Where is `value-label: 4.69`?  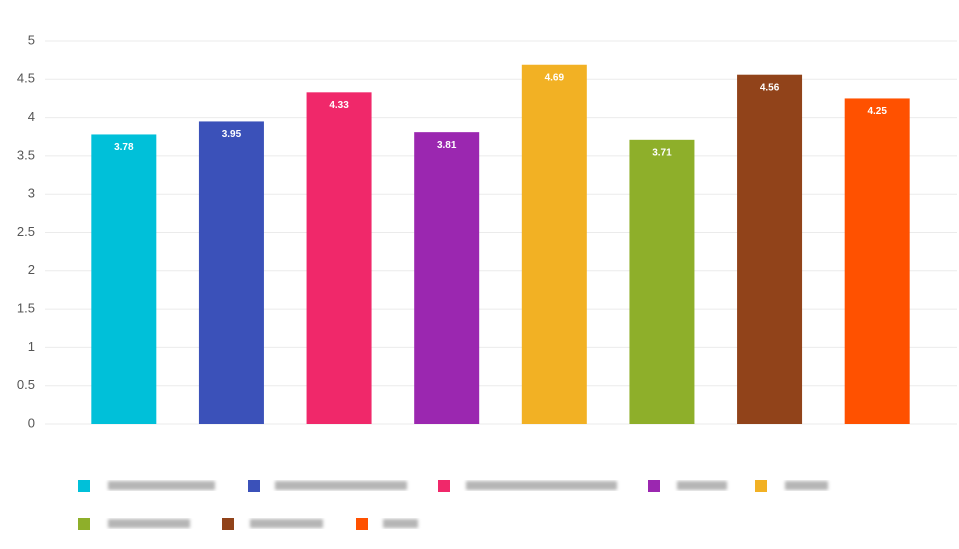 value-label: 4.69 is located at coordinates (555, 77).